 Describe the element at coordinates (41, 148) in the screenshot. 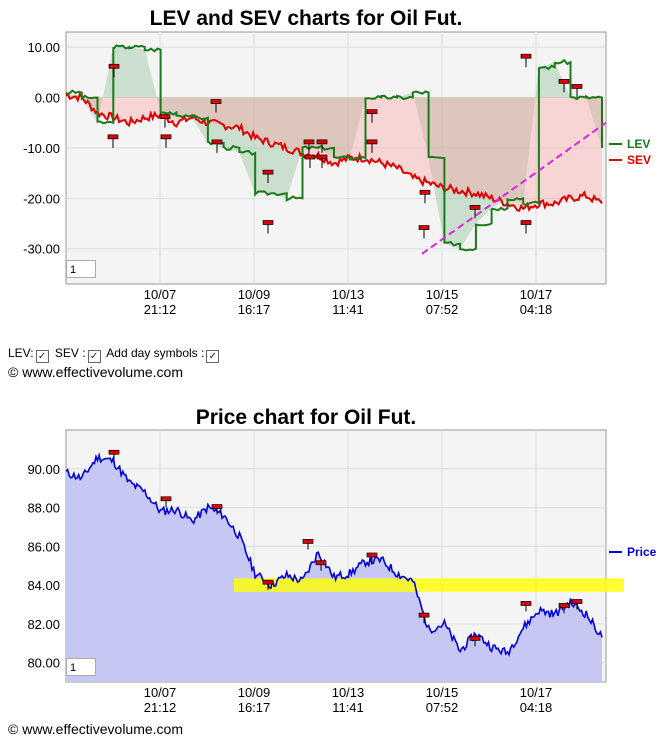

I see `top-y-tick: -10.00` at that location.